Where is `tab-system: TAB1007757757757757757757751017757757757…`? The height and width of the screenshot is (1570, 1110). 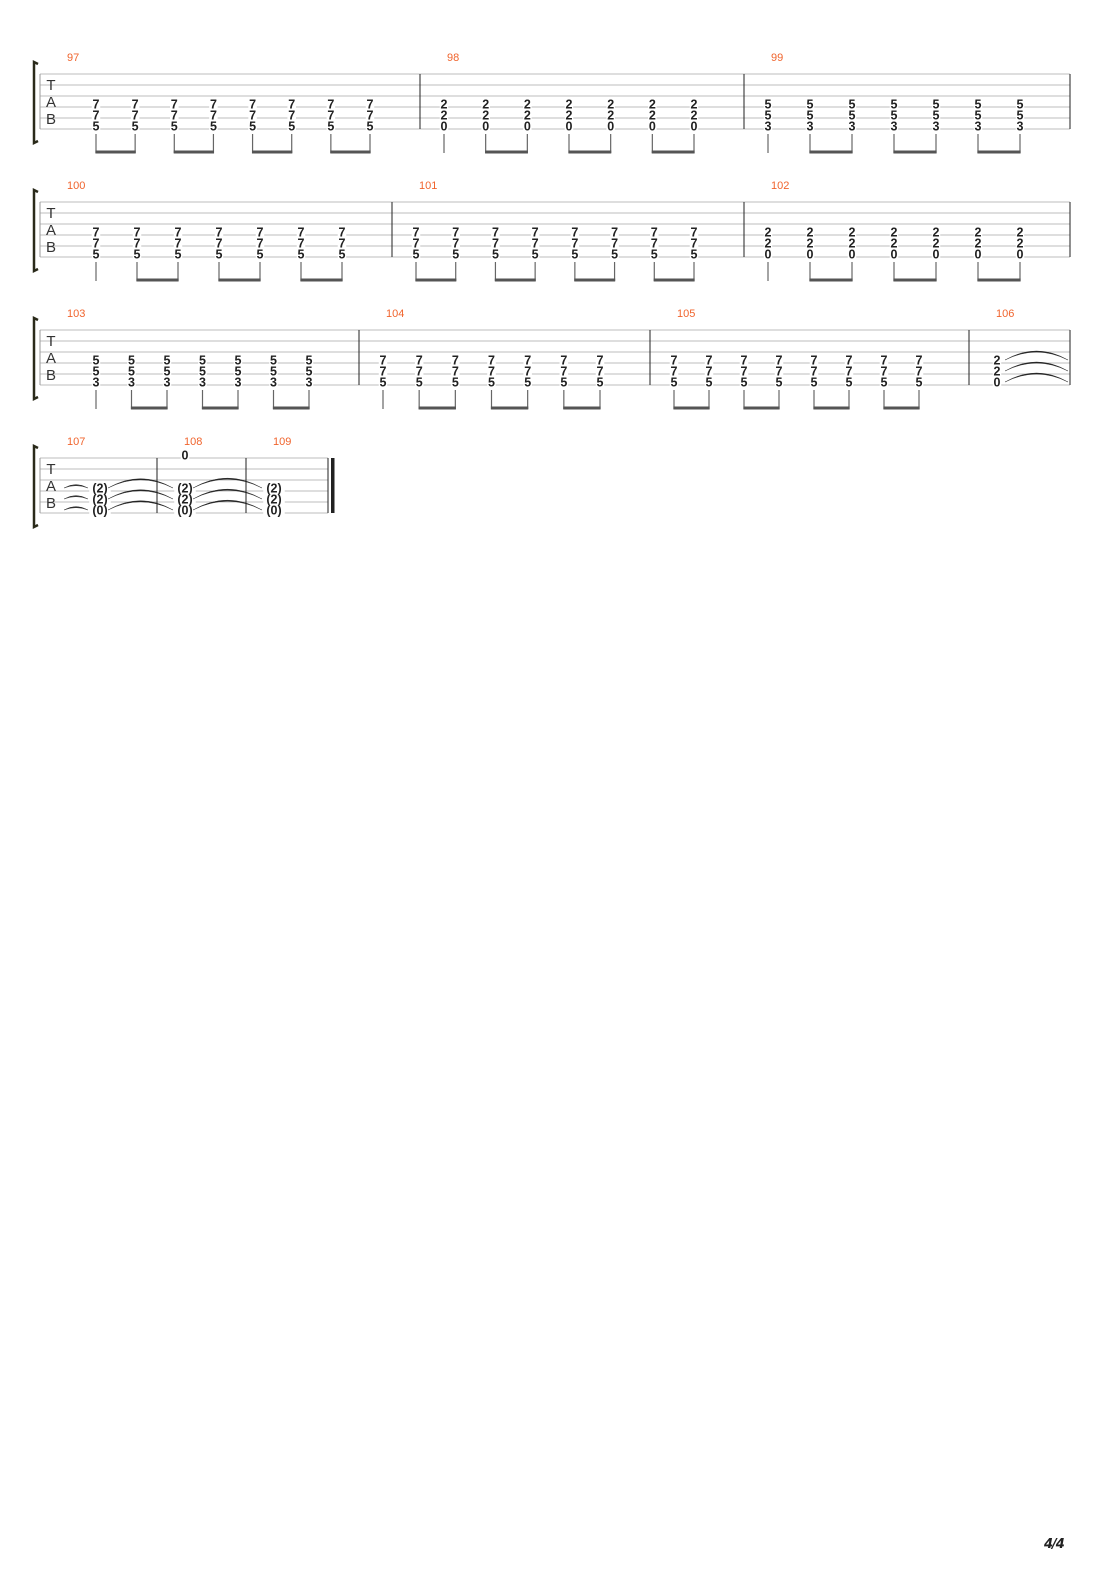 tab-system: TAB1007757757757757757757751017757757757… is located at coordinates (551, 231).